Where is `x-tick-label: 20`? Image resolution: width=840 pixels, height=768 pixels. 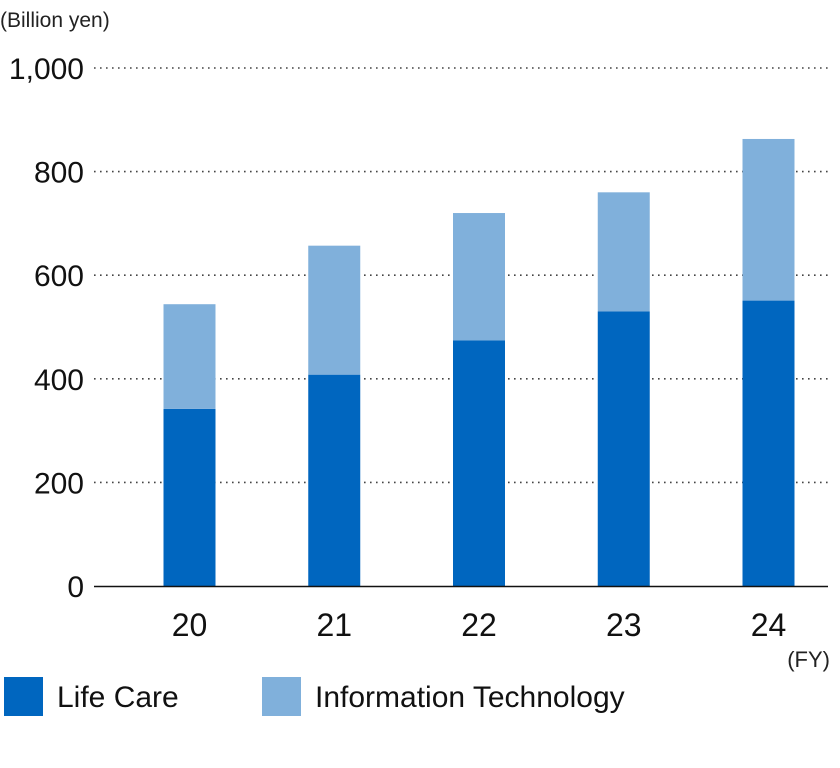
x-tick-label: 20 is located at coordinates (190, 625).